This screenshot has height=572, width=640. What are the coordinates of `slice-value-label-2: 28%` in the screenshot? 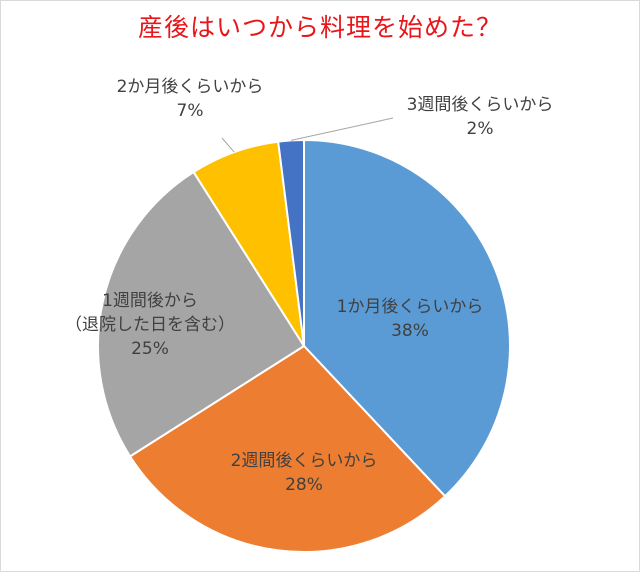 It's located at (304, 485).